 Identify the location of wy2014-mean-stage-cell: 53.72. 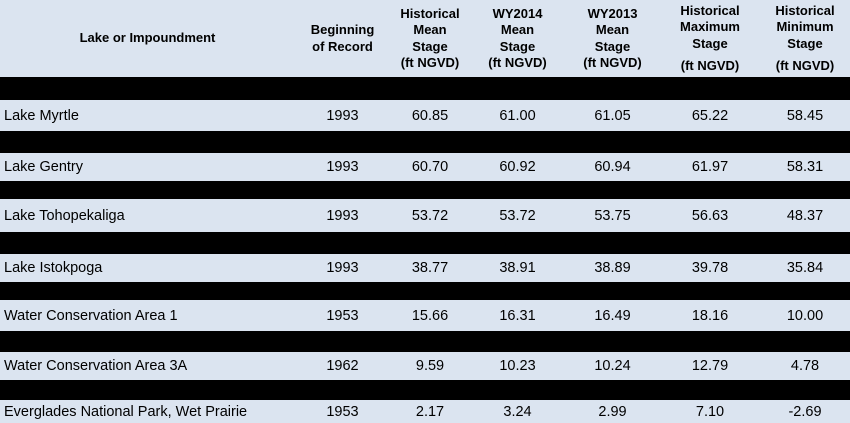
(517, 215).